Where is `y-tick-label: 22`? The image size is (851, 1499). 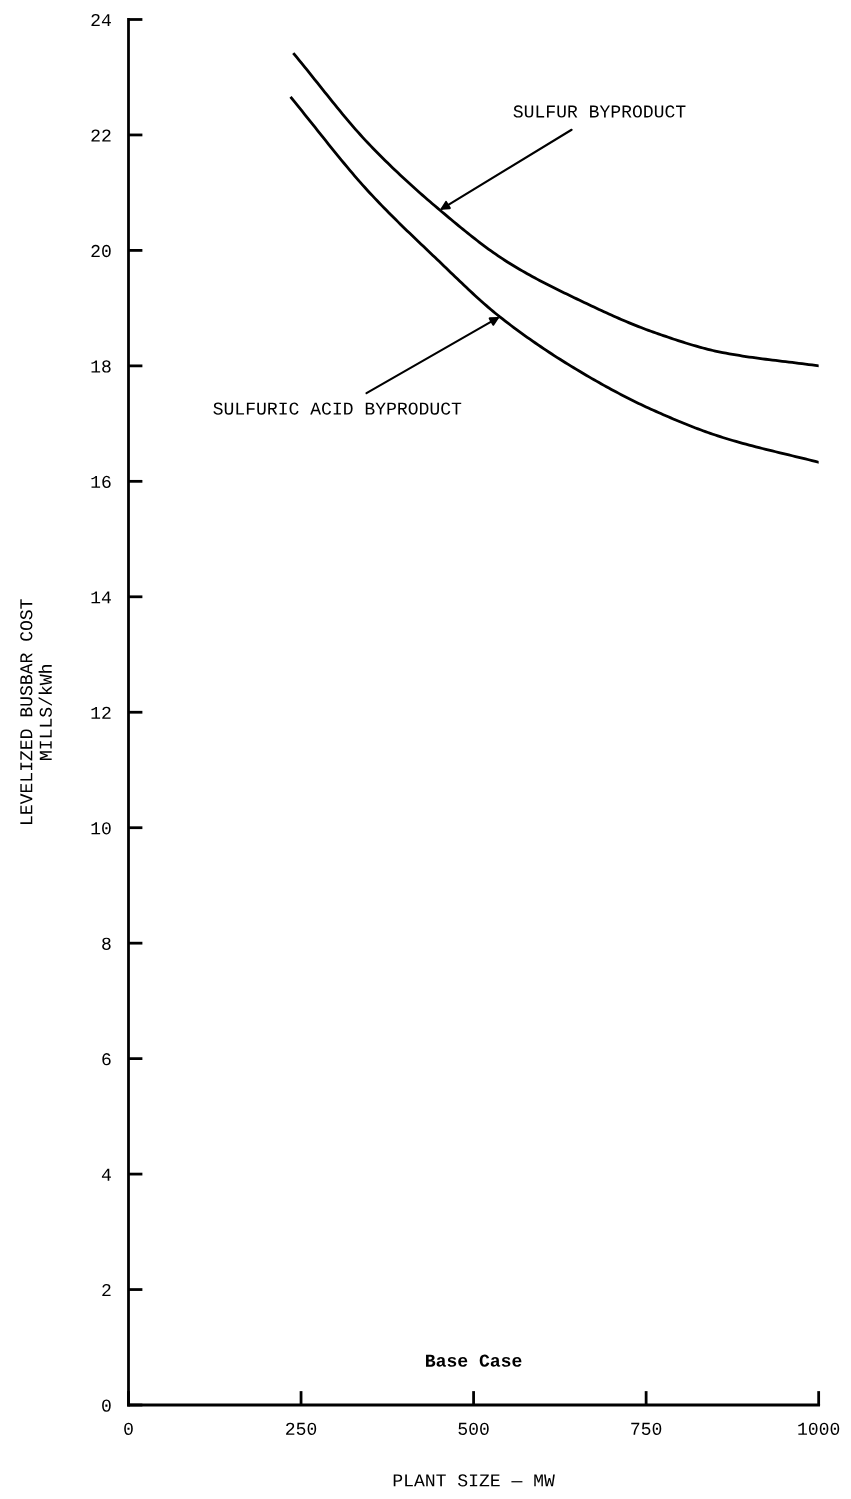
y-tick-label: 22 is located at coordinates (101, 135).